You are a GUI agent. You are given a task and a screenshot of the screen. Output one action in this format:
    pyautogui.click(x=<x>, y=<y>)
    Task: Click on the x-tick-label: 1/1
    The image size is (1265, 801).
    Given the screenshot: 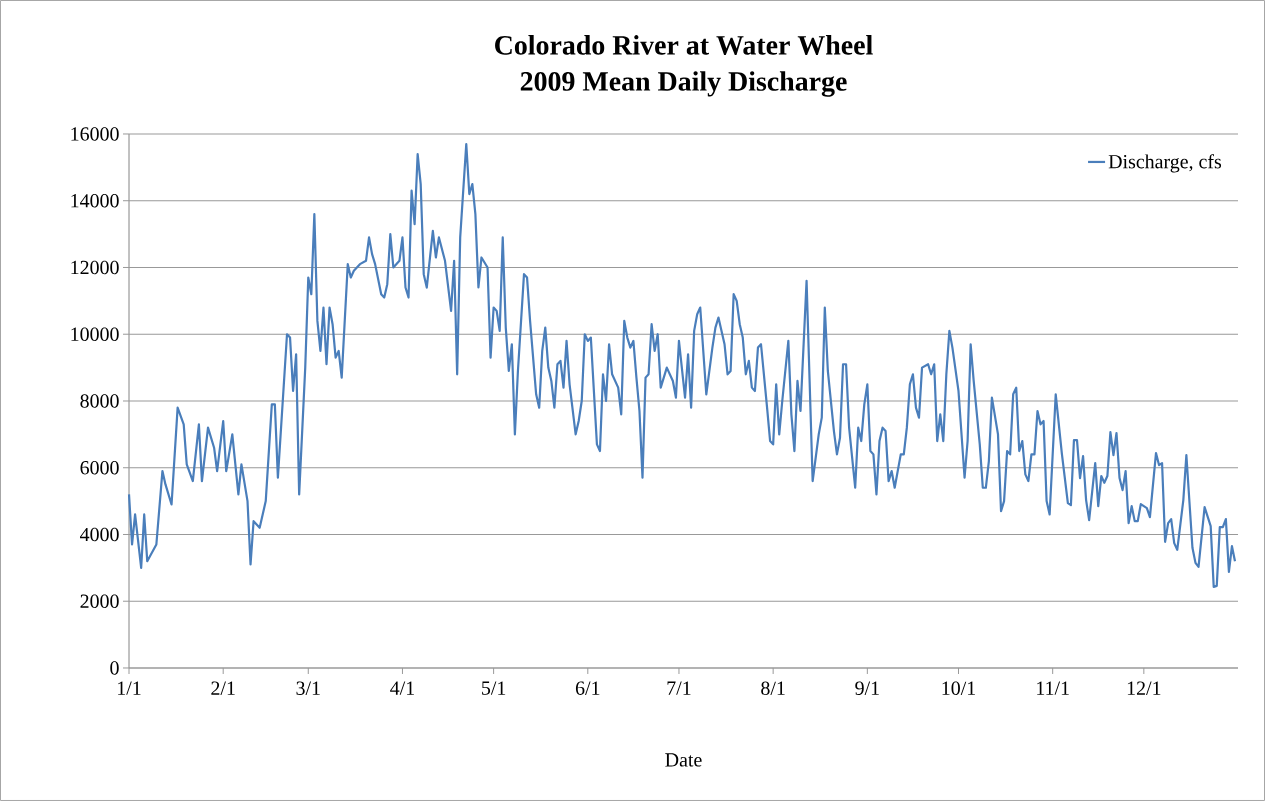 What is the action you would take?
    pyautogui.click(x=129, y=688)
    